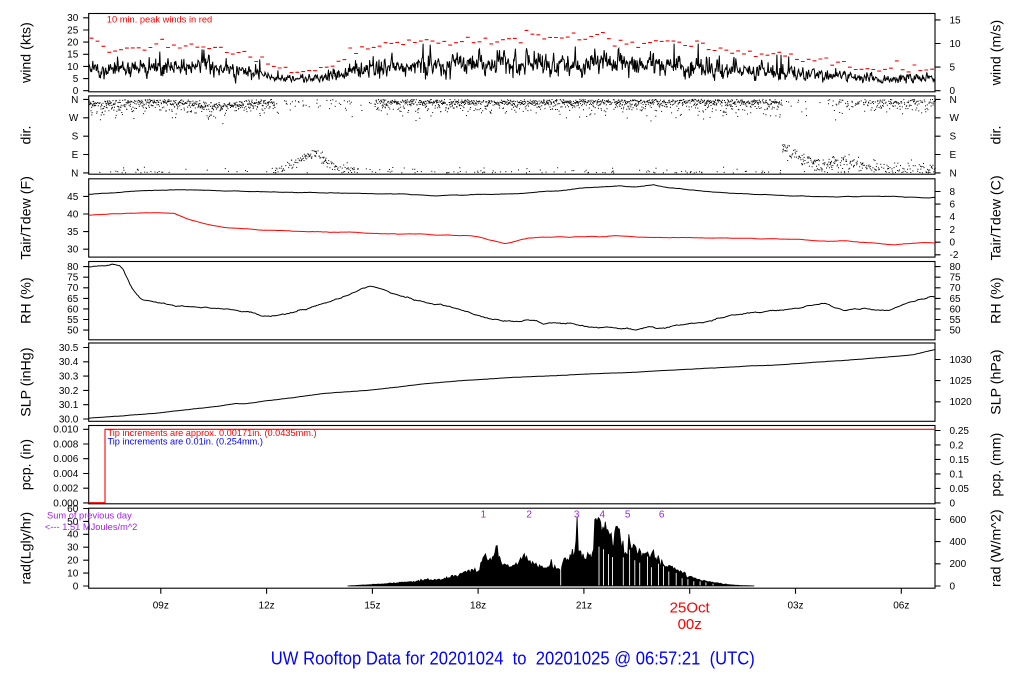  Describe the element at coordinates (954, 255) in the screenshot. I see `svg-text: -2` at that location.